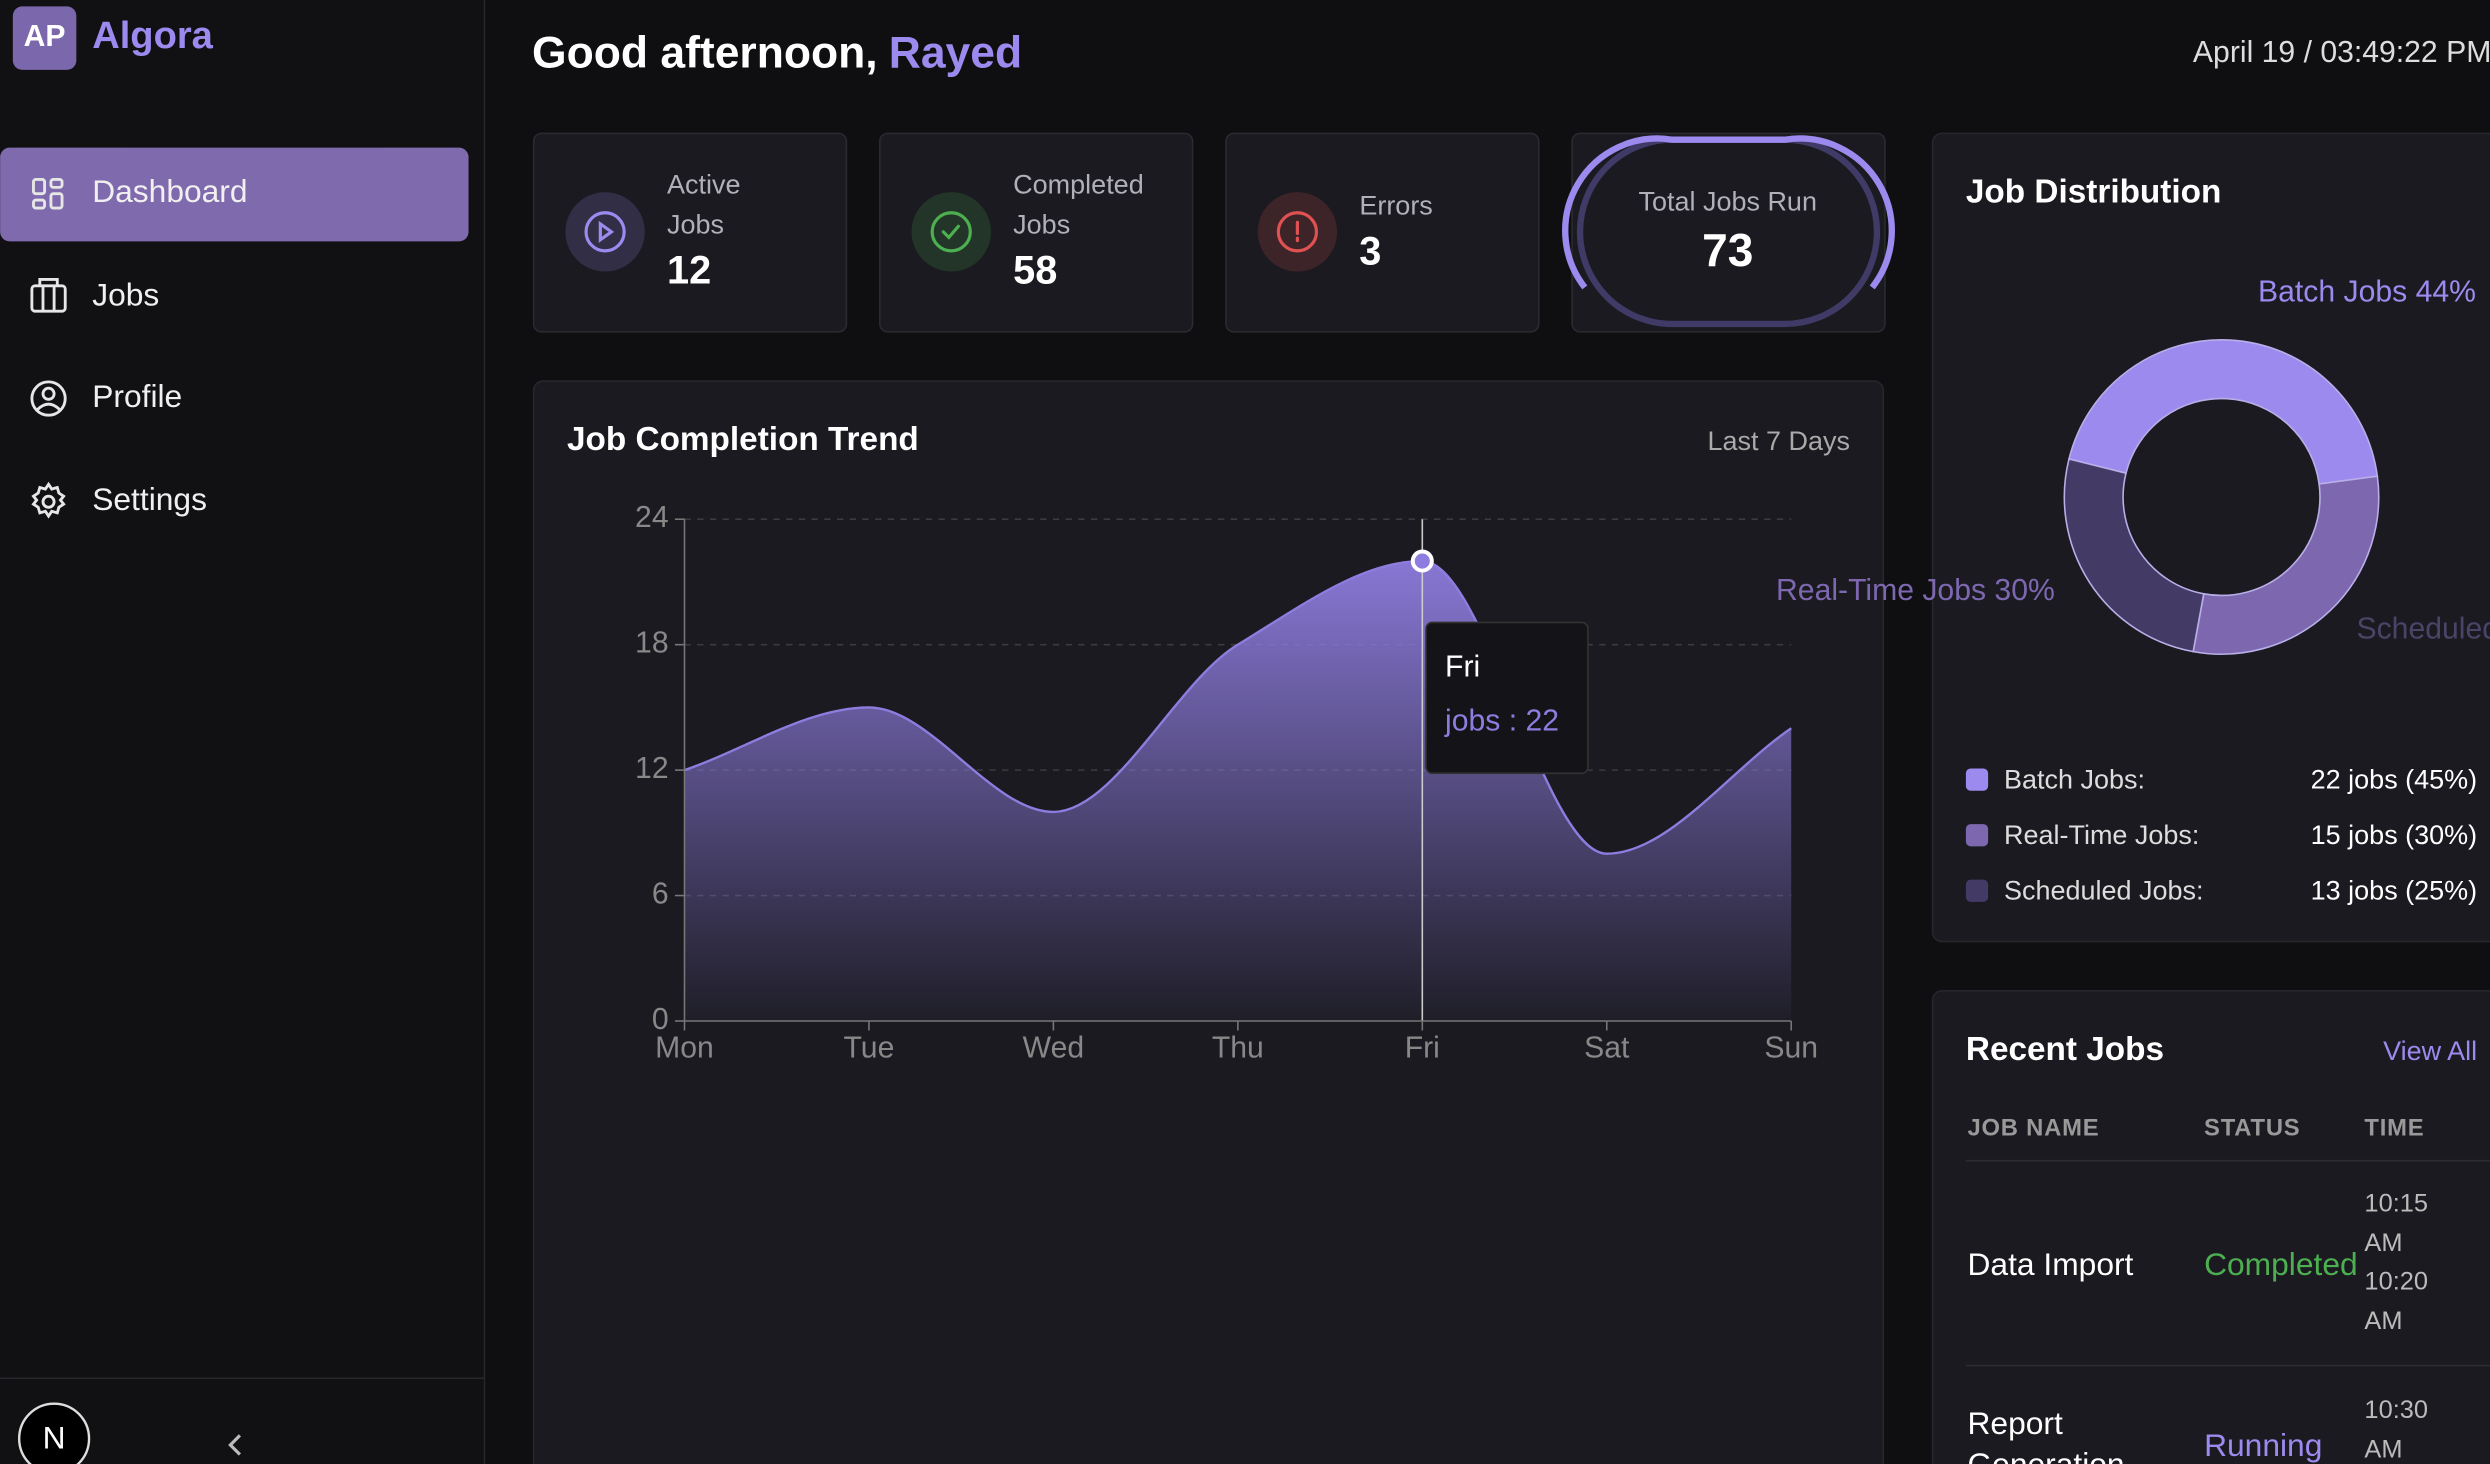 The width and height of the screenshot is (2490, 1464). I want to click on recent-title: Recent Jobs, so click(2065, 1049).